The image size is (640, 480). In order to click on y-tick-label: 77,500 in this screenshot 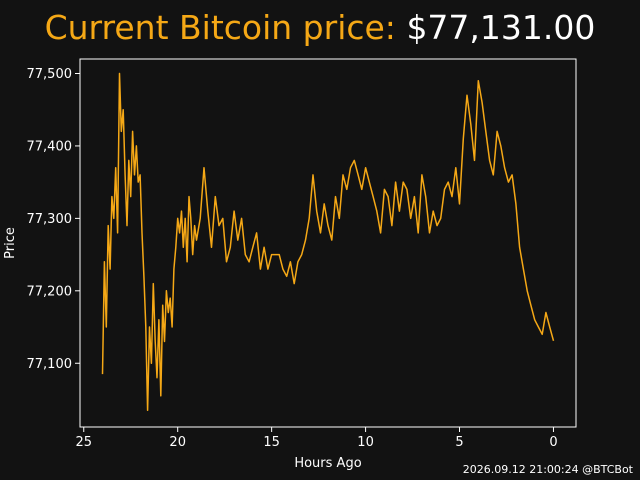, I will do `click(50, 74)`.